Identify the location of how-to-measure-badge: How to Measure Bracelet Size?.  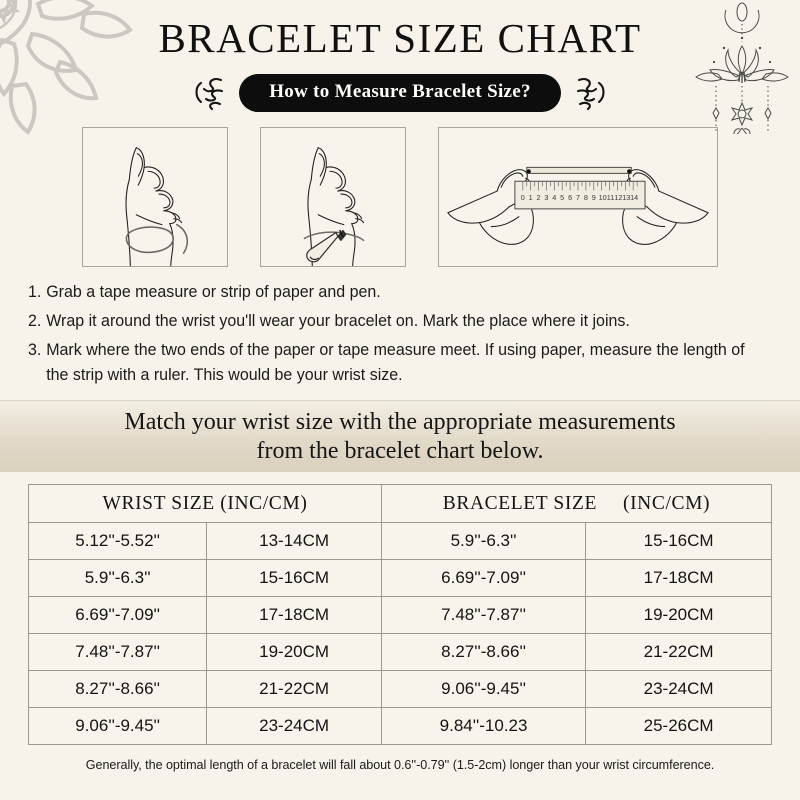
(400, 93).